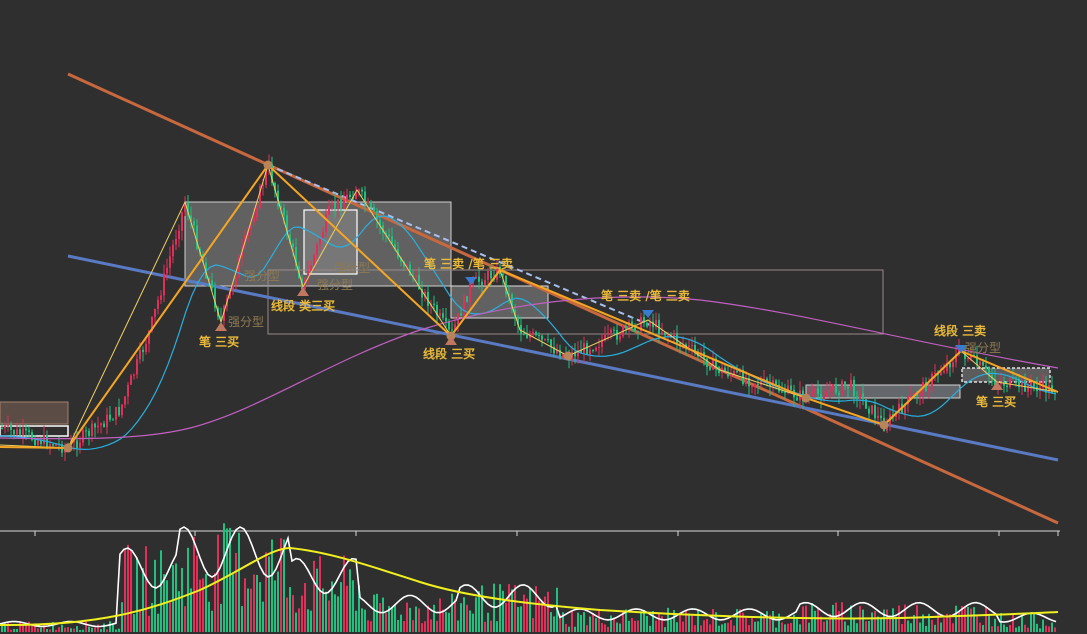 This screenshot has width=1087, height=634. Describe the element at coordinates (468, 263) in the screenshot. I see `annotation-label: 笔 三卖 /笔 三卖` at that location.